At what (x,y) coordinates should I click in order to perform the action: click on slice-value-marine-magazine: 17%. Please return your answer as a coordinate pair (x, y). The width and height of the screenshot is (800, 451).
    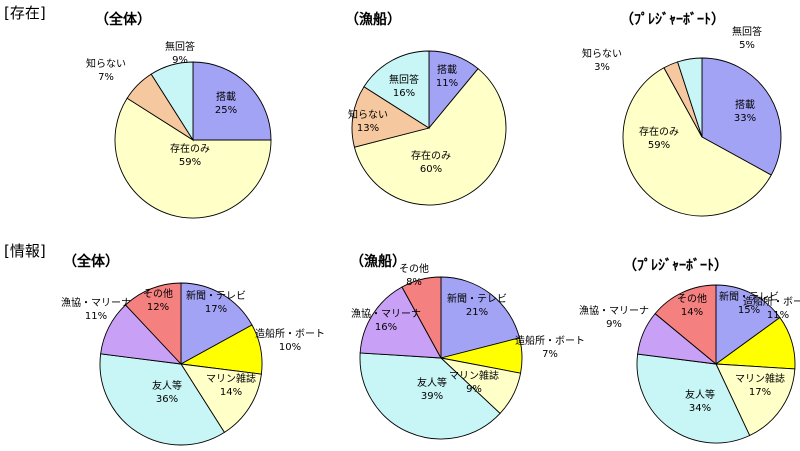
    Looking at the image, I should click on (760, 392).